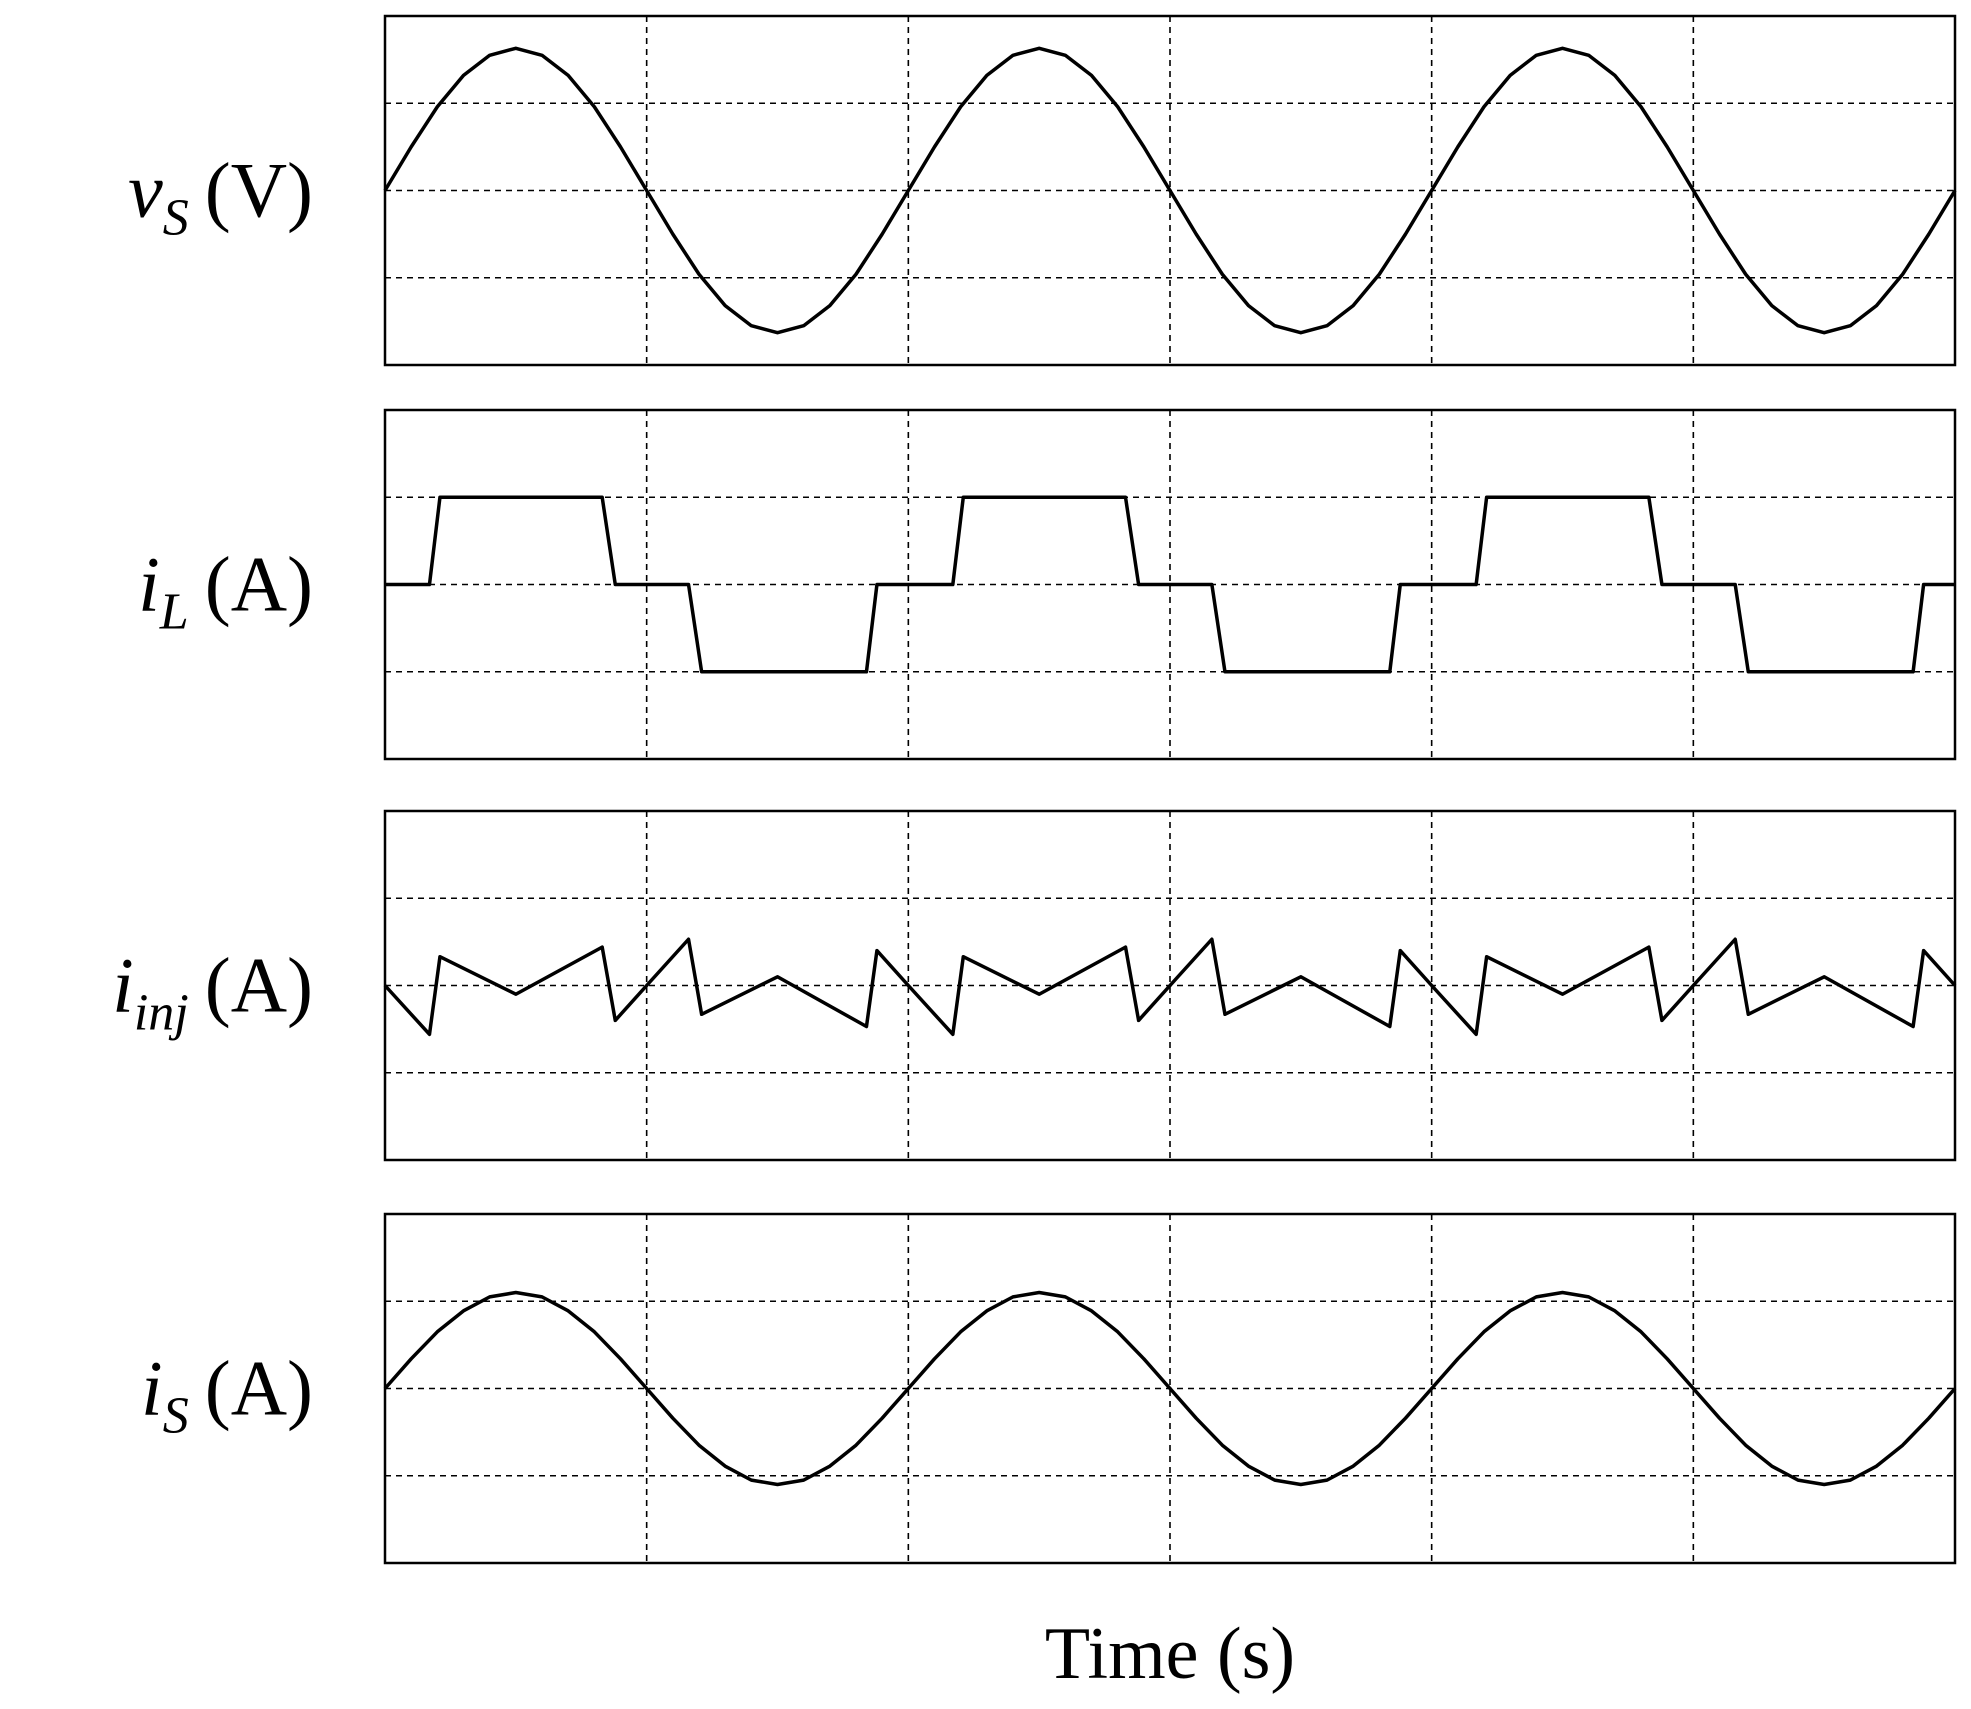 This screenshot has width=1971, height=1709. I want to click on label-subscript: inj, so click(161, 1013).